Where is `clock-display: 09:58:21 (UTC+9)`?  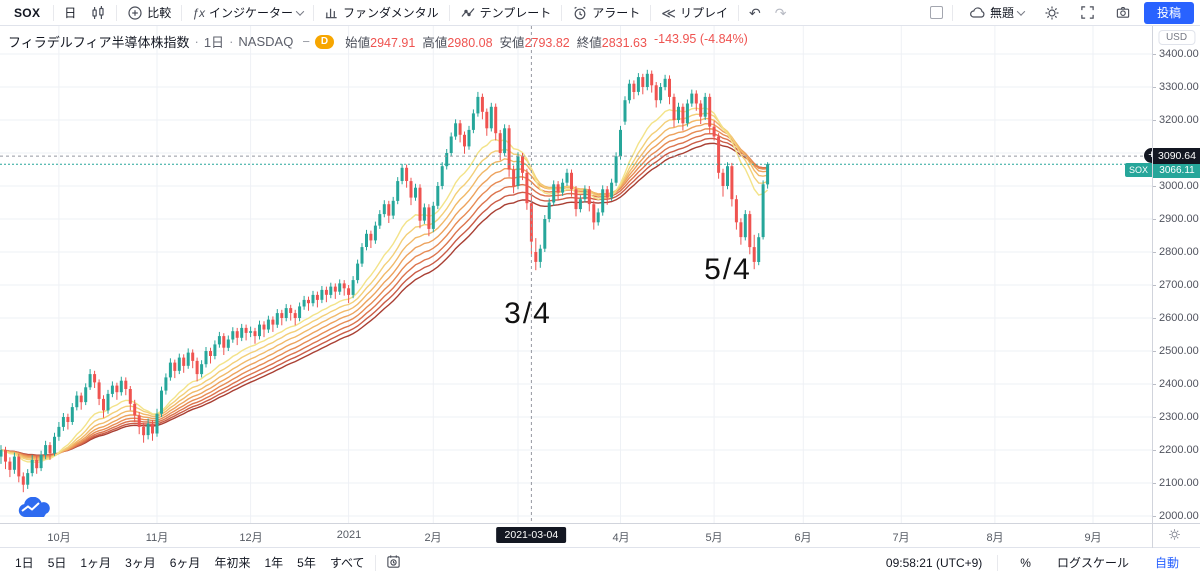
clock-display: 09:58:21 (UTC+9) is located at coordinates (934, 562).